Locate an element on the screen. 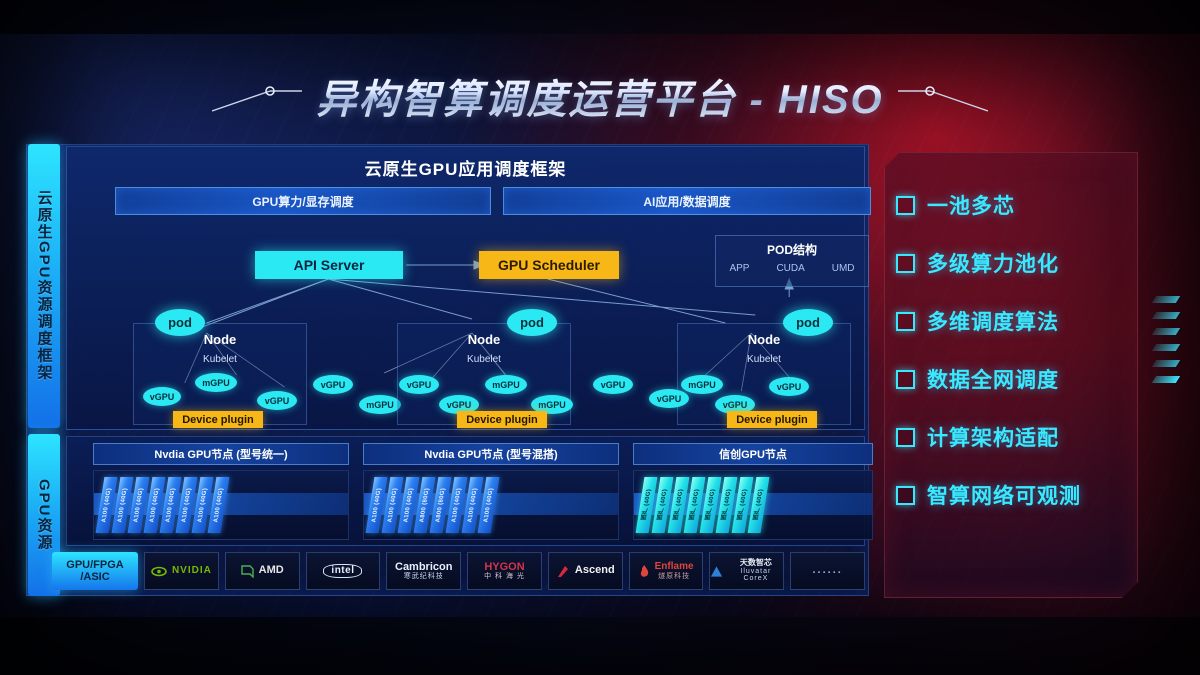 The height and width of the screenshot is (675, 1200). gpu-chip-3-1: mGPU is located at coordinates (702, 384).